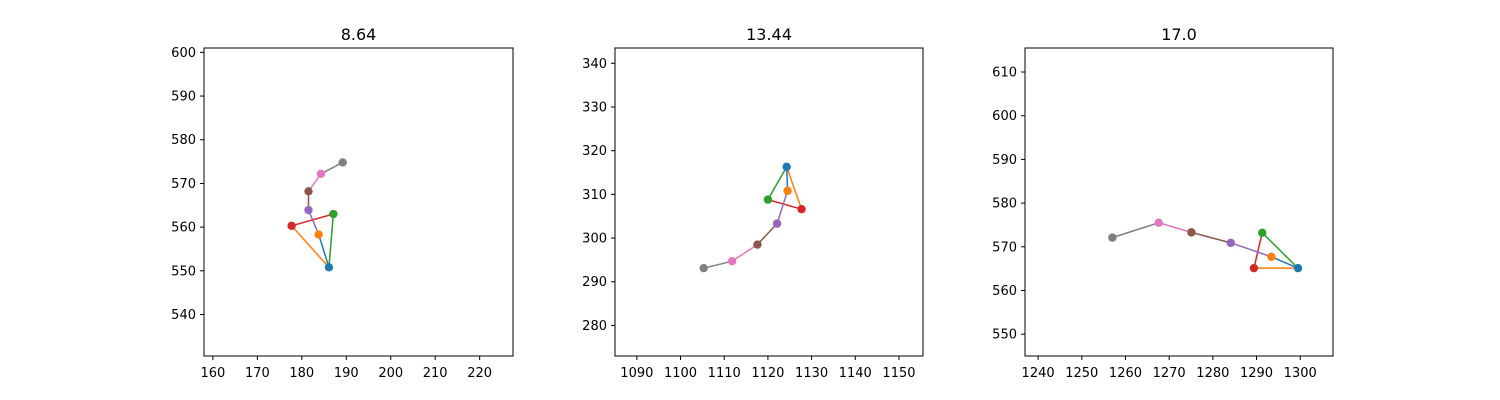 The width and height of the screenshot is (1500, 400). I want to click on y-tick-label: 290, so click(594, 282).